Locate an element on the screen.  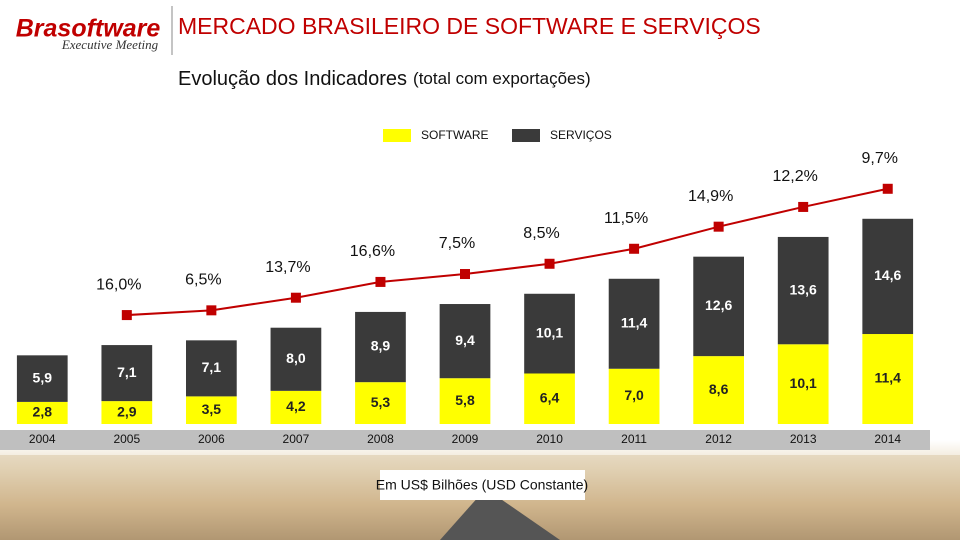
note-box is located at coordinates (482, 485).